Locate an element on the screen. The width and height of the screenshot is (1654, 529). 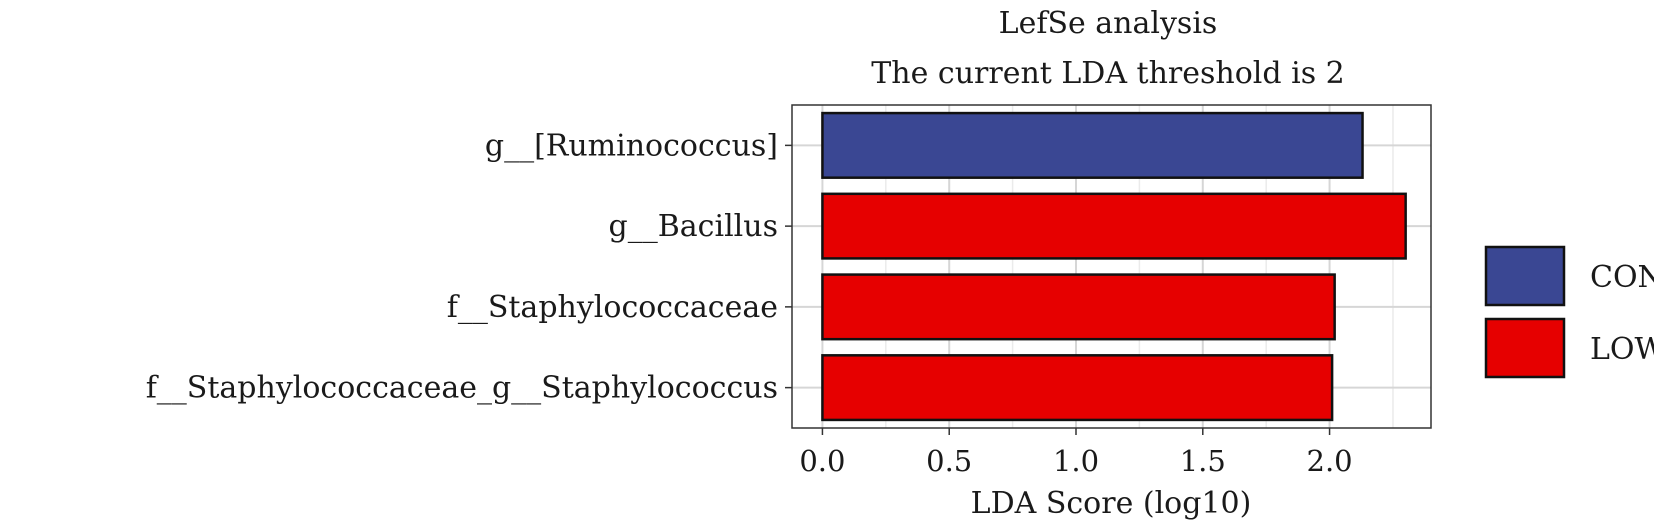
chart-subtitle: The current LDA threshold is 2 is located at coordinates (1107, 73).